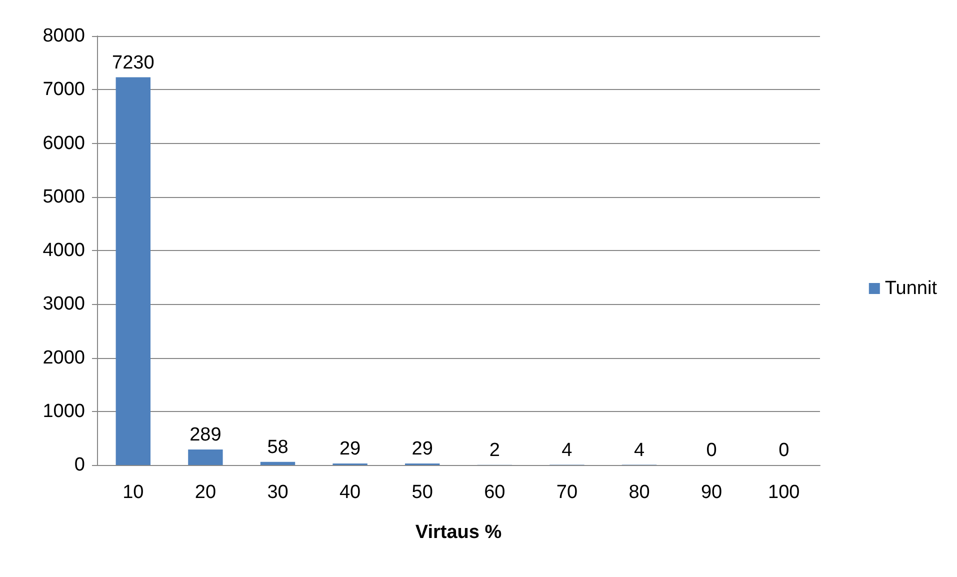 This screenshot has height=577, width=957. Describe the element at coordinates (350, 492) in the screenshot. I see `x-tick-label: 40` at that location.